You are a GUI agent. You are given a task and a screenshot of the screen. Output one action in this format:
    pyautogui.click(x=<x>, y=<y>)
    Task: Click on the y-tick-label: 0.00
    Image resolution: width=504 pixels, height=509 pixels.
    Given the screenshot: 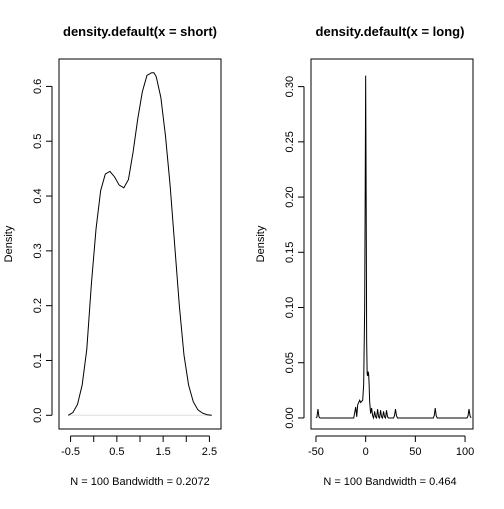 What is the action you would take?
    pyautogui.click(x=290, y=417)
    